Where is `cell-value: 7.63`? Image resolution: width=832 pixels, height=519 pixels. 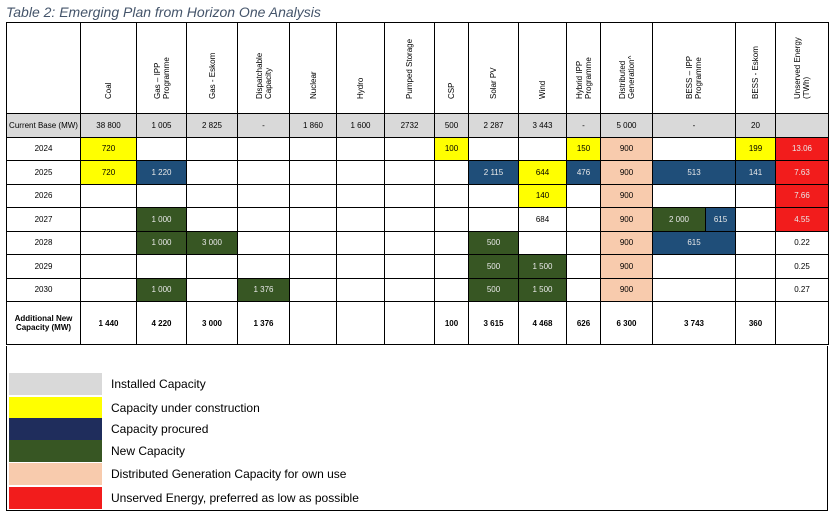 cell-value: 7.63 is located at coordinates (802, 172).